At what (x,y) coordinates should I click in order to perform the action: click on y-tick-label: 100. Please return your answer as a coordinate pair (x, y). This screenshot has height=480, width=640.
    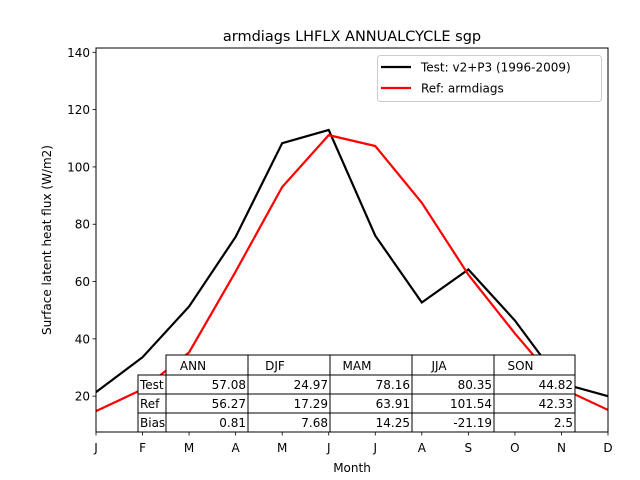
    Looking at the image, I should click on (78, 167).